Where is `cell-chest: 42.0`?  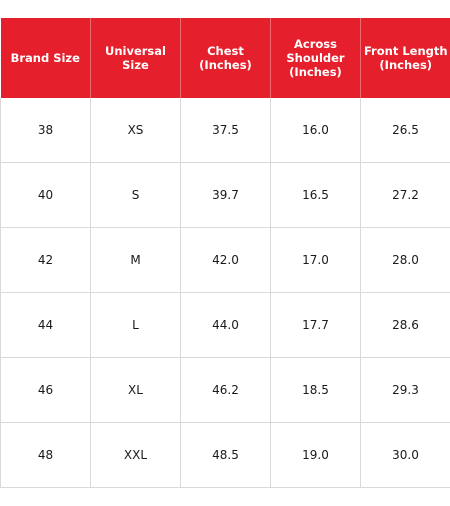
cell-chest: 42.0 is located at coordinates (225, 260).